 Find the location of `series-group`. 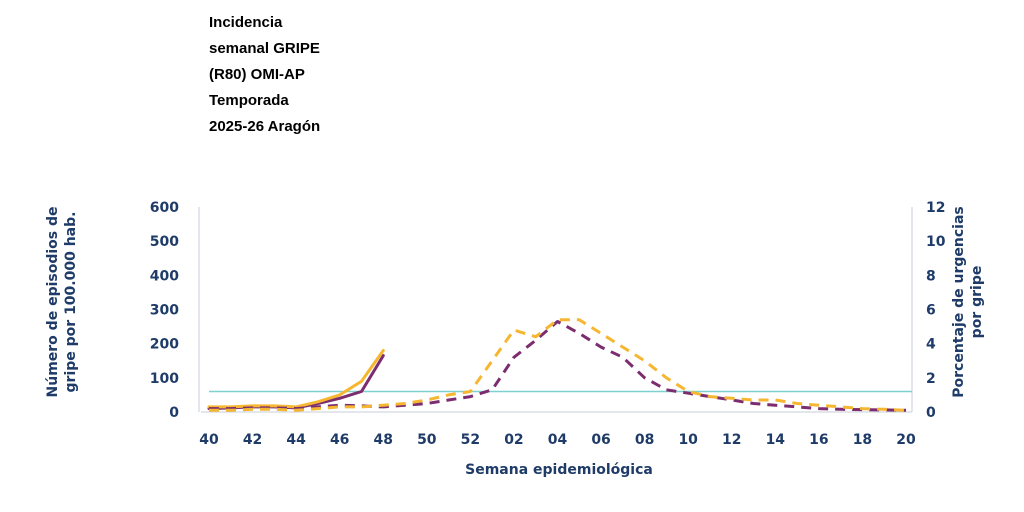

series-group is located at coordinates (557, 365).